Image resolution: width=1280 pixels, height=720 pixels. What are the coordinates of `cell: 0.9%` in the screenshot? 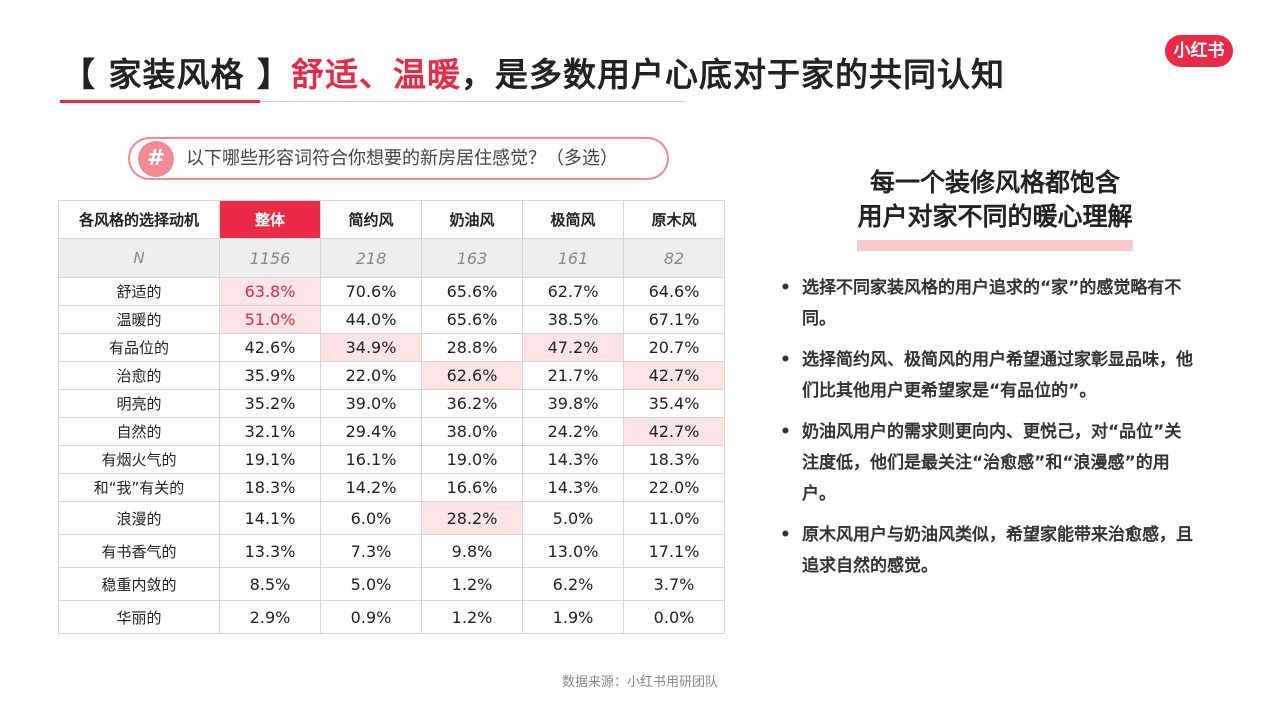 It's located at (371, 617).